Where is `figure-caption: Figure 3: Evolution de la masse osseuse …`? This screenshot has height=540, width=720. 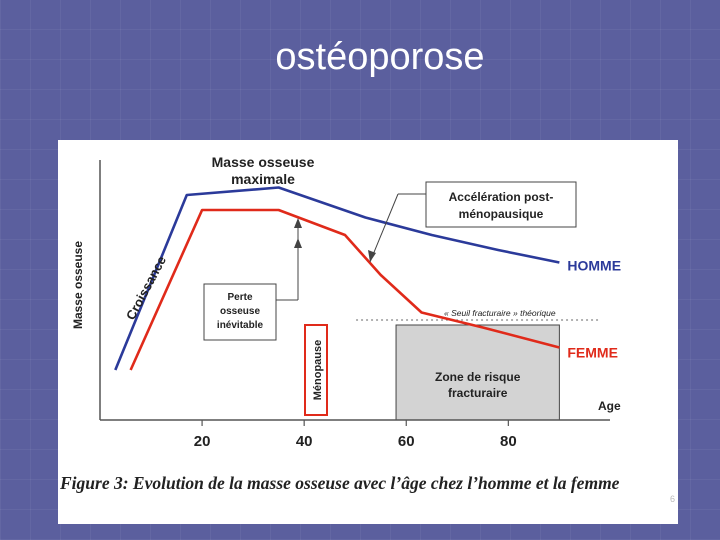
figure-caption: Figure 3: Evolution de la masse osseuse … is located at coordinates (340, 483).